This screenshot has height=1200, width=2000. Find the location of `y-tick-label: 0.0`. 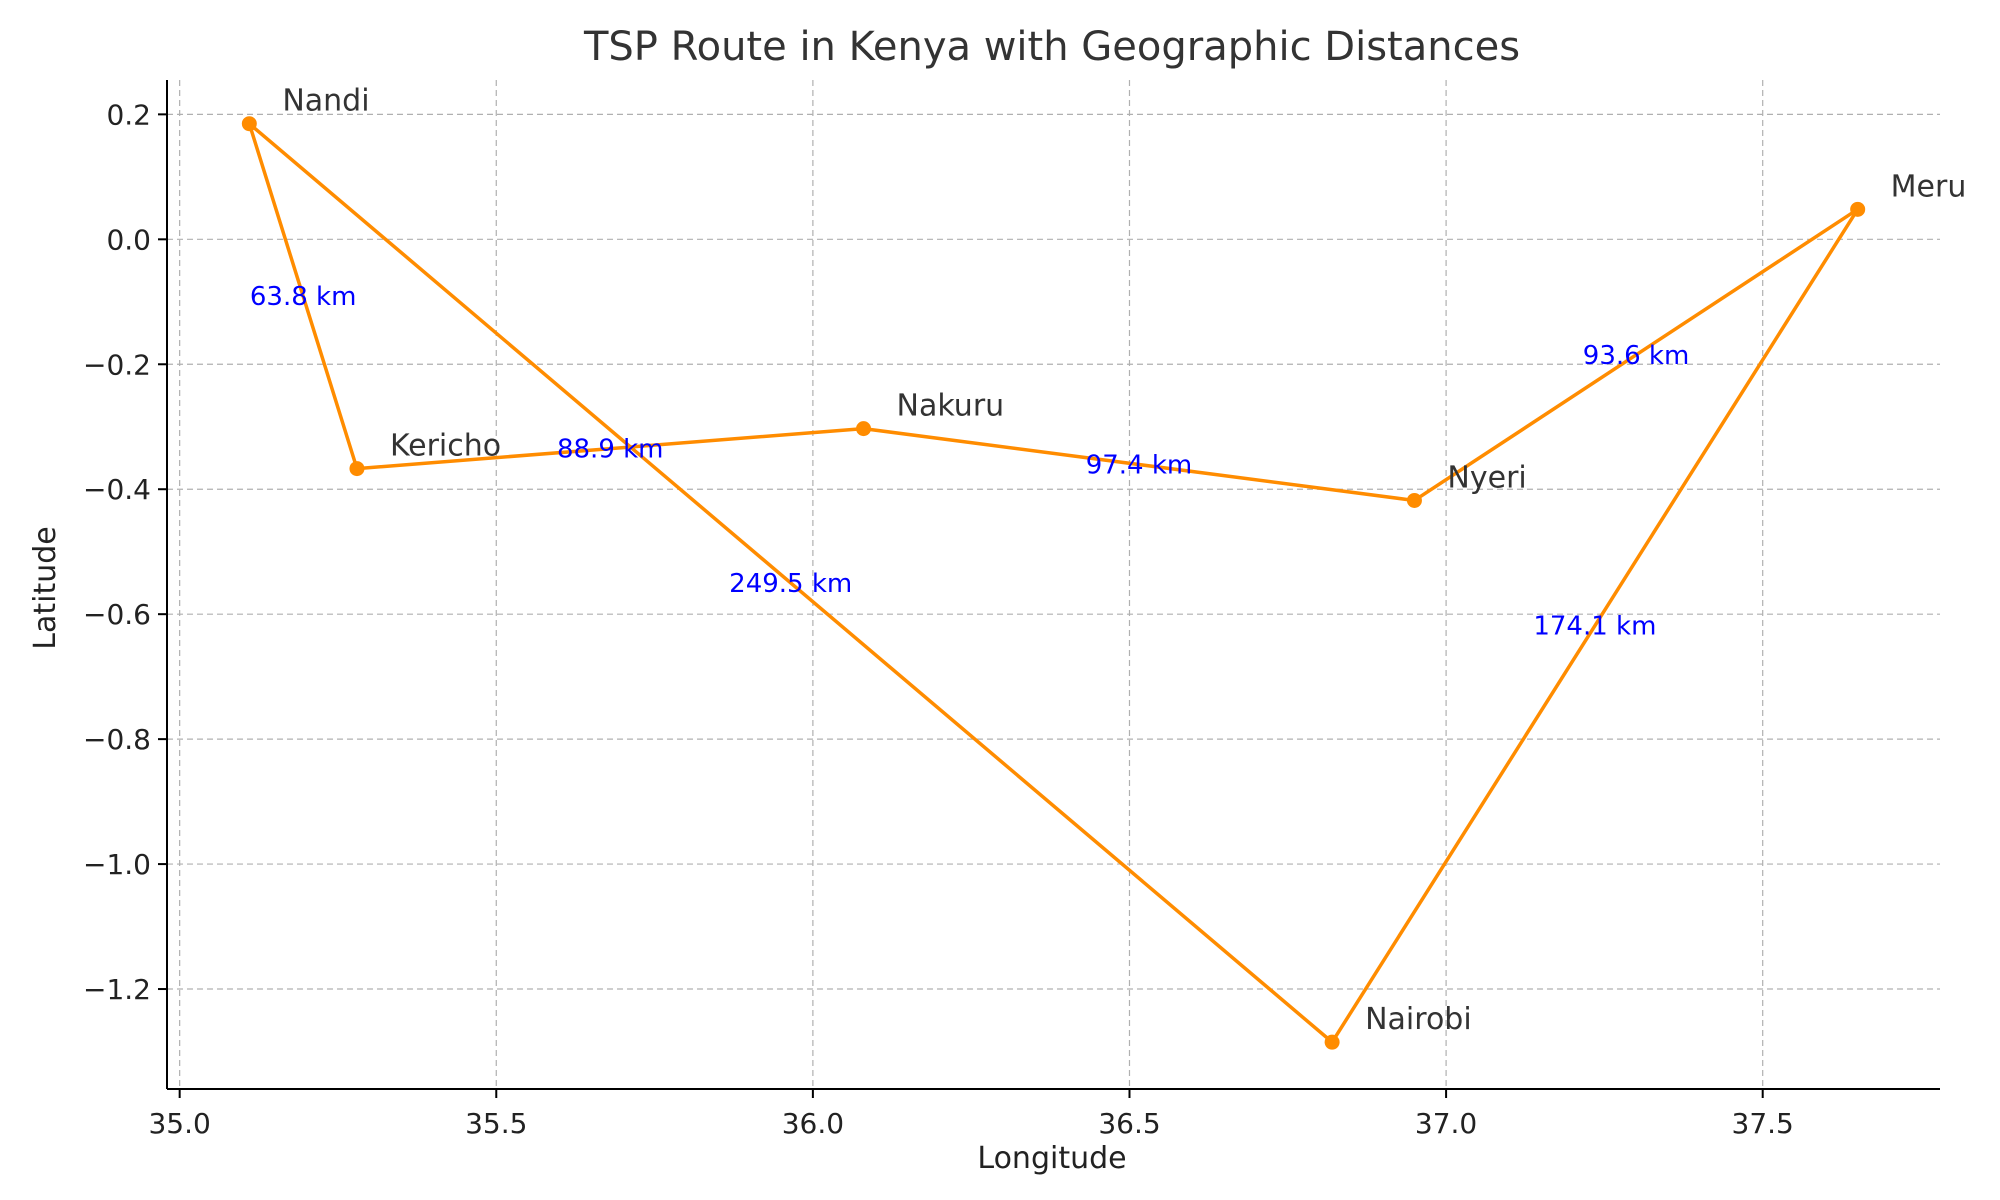

y-tick-label: 0.0 is located at coordinates (128, 239).